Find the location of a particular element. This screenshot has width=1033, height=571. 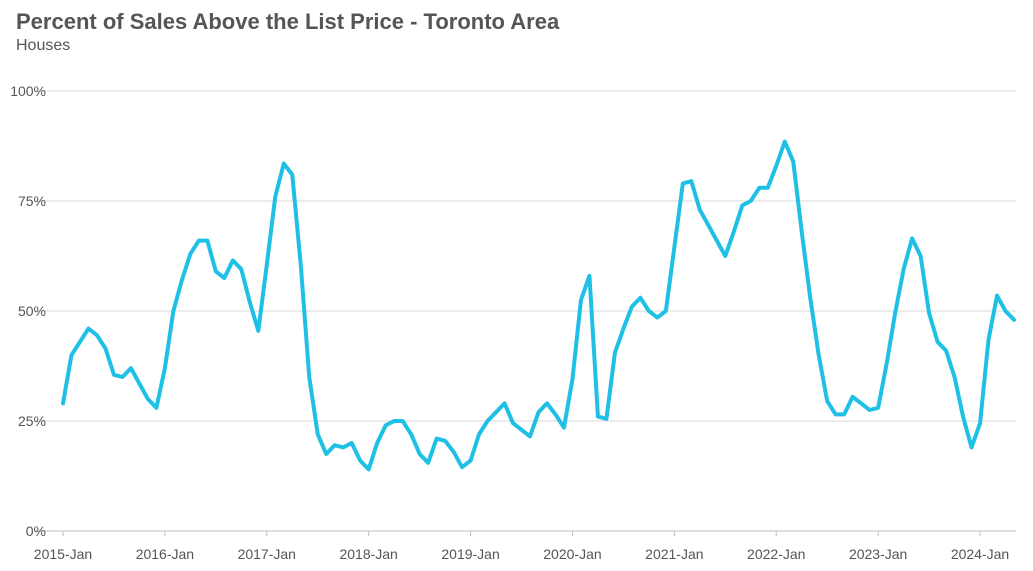

x-tick-label: 2015-Jan is located at coordinates (63, 554).